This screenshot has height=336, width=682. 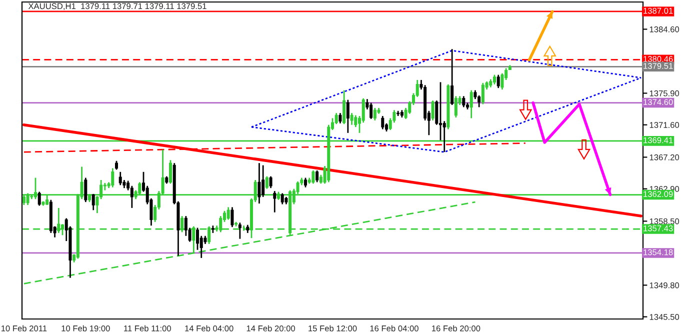 I want to click on x-tick-label: 11 Feb 11:00, so click(x=147, y=328).